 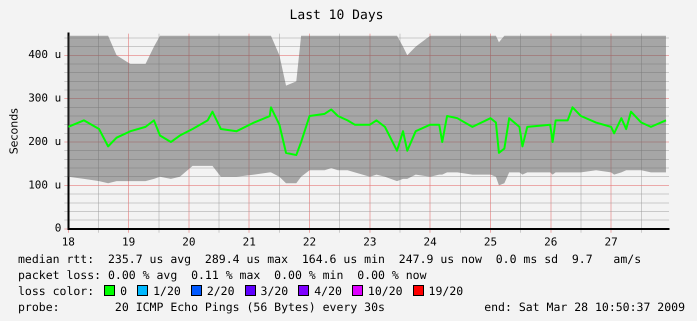 I want to click on text: 3/20, so click(x=274, y=291).